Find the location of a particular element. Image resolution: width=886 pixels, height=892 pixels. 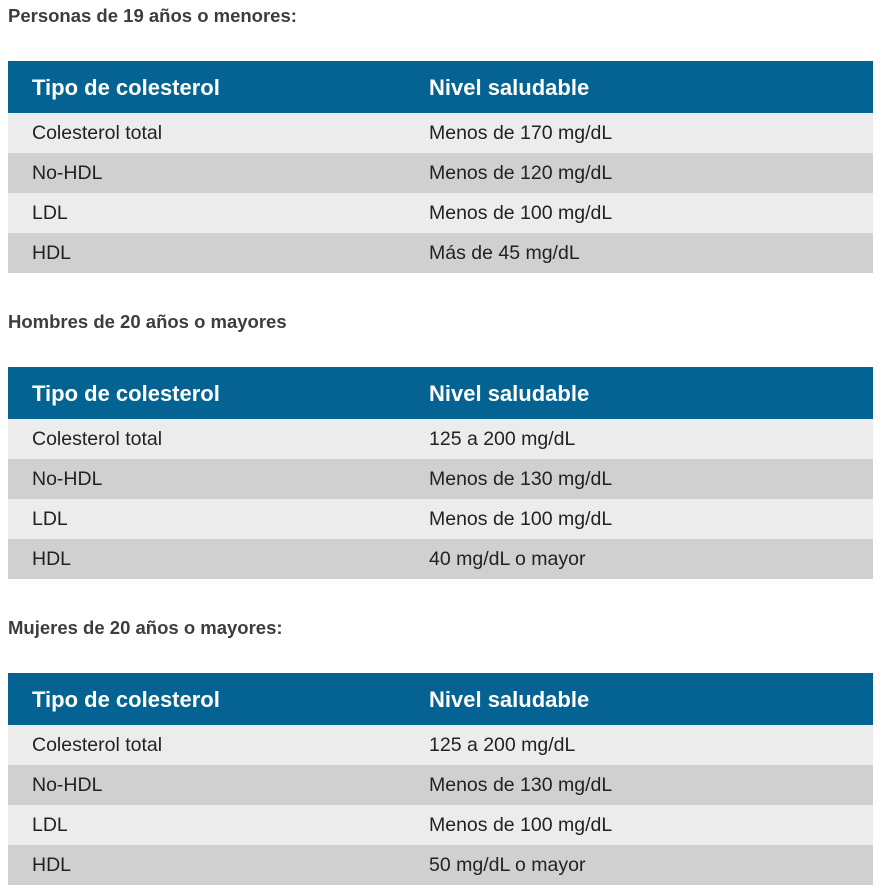

section-title: Mujeres de 20 años o mayores: is located at coordinates (145, 627).